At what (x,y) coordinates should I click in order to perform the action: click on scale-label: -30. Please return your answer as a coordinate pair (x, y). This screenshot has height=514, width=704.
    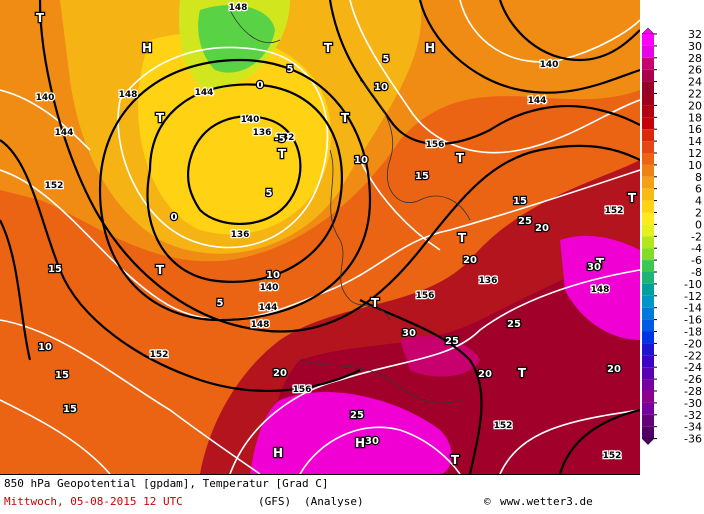
    Looking at the image, I should click on (693, 403).